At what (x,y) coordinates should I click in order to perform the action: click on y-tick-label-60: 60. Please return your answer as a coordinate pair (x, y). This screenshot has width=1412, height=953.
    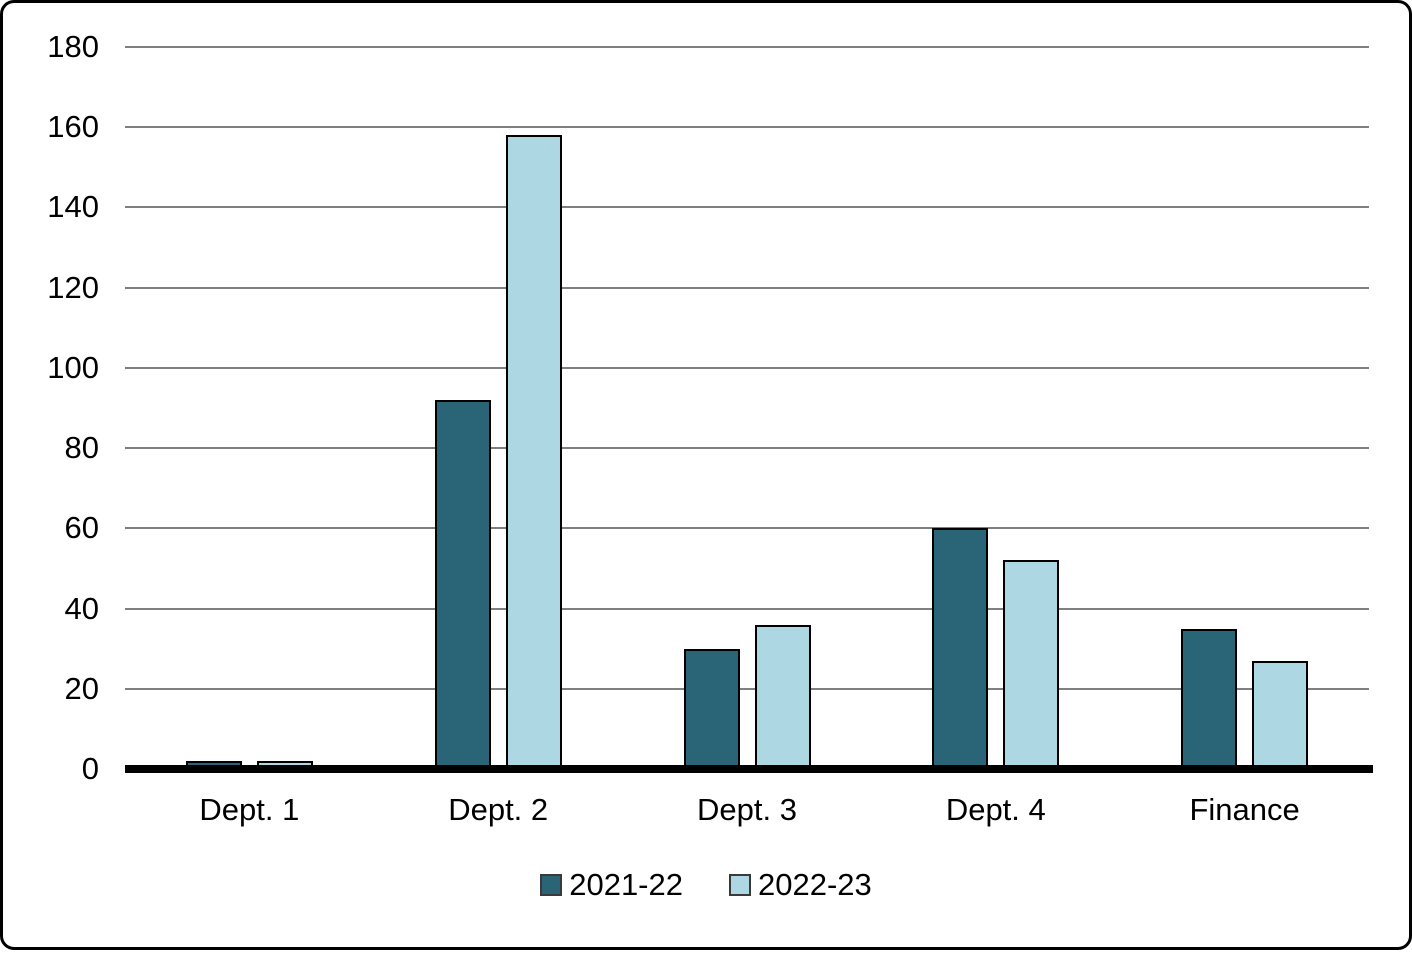
    Looking at the image, I should click on (81, 528).